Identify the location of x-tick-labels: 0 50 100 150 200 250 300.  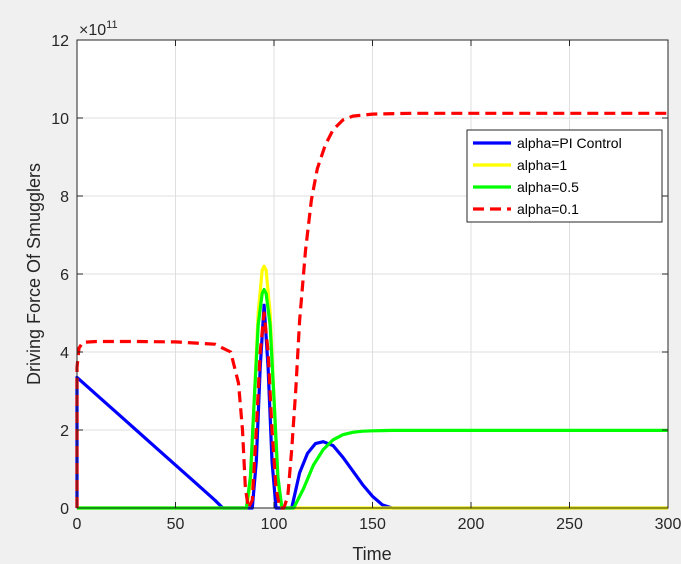
(377, 524).